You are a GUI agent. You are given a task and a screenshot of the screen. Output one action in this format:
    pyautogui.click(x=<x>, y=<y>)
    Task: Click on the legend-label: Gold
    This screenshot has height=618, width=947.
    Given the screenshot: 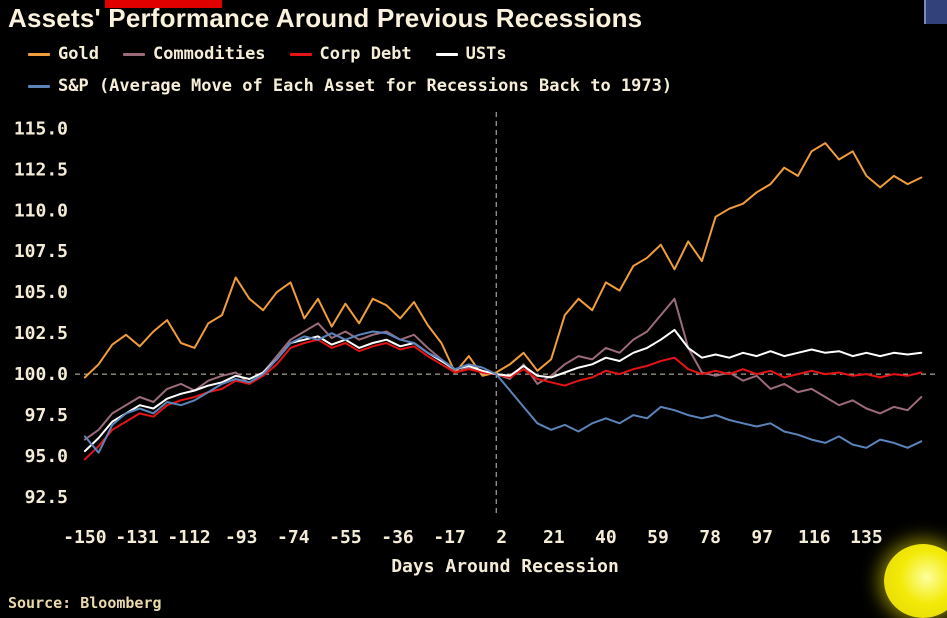 What is the action you would take?
    pyautogui.click(x=78, y=54)
    